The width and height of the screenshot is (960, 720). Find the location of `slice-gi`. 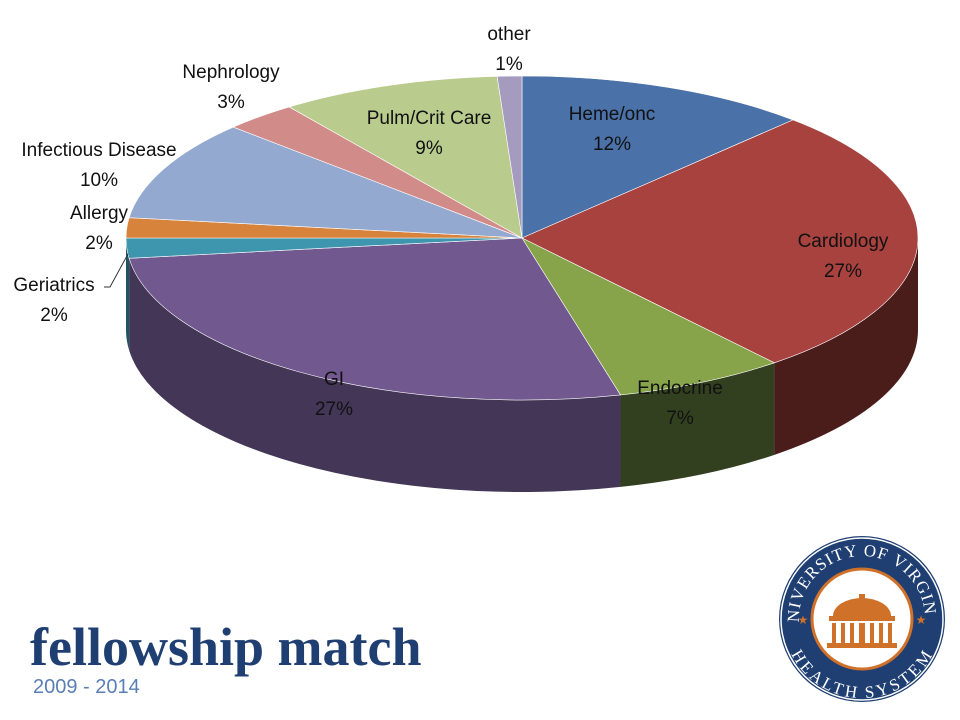

slice-gi is located at coordinates (374, 319).